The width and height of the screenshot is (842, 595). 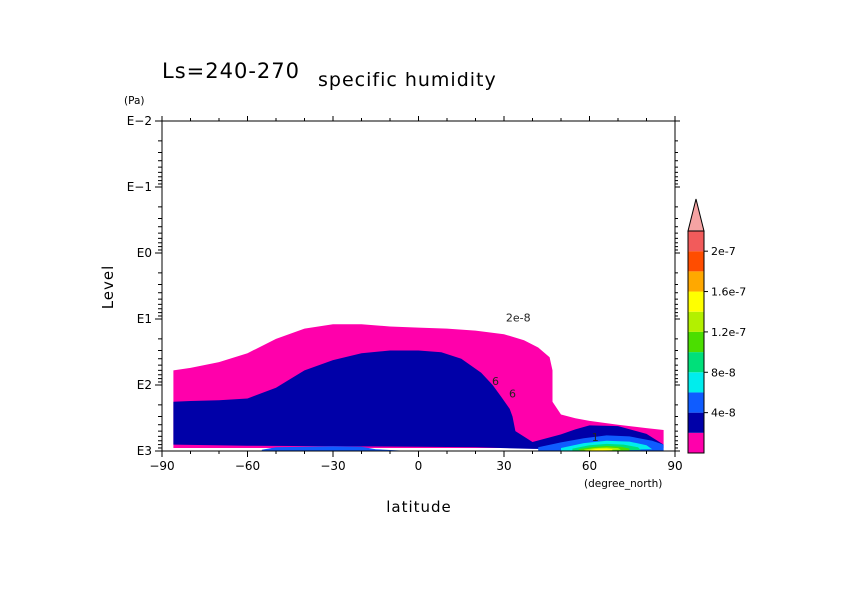 I want to click on contour-fills, so click(x=418, y=387).